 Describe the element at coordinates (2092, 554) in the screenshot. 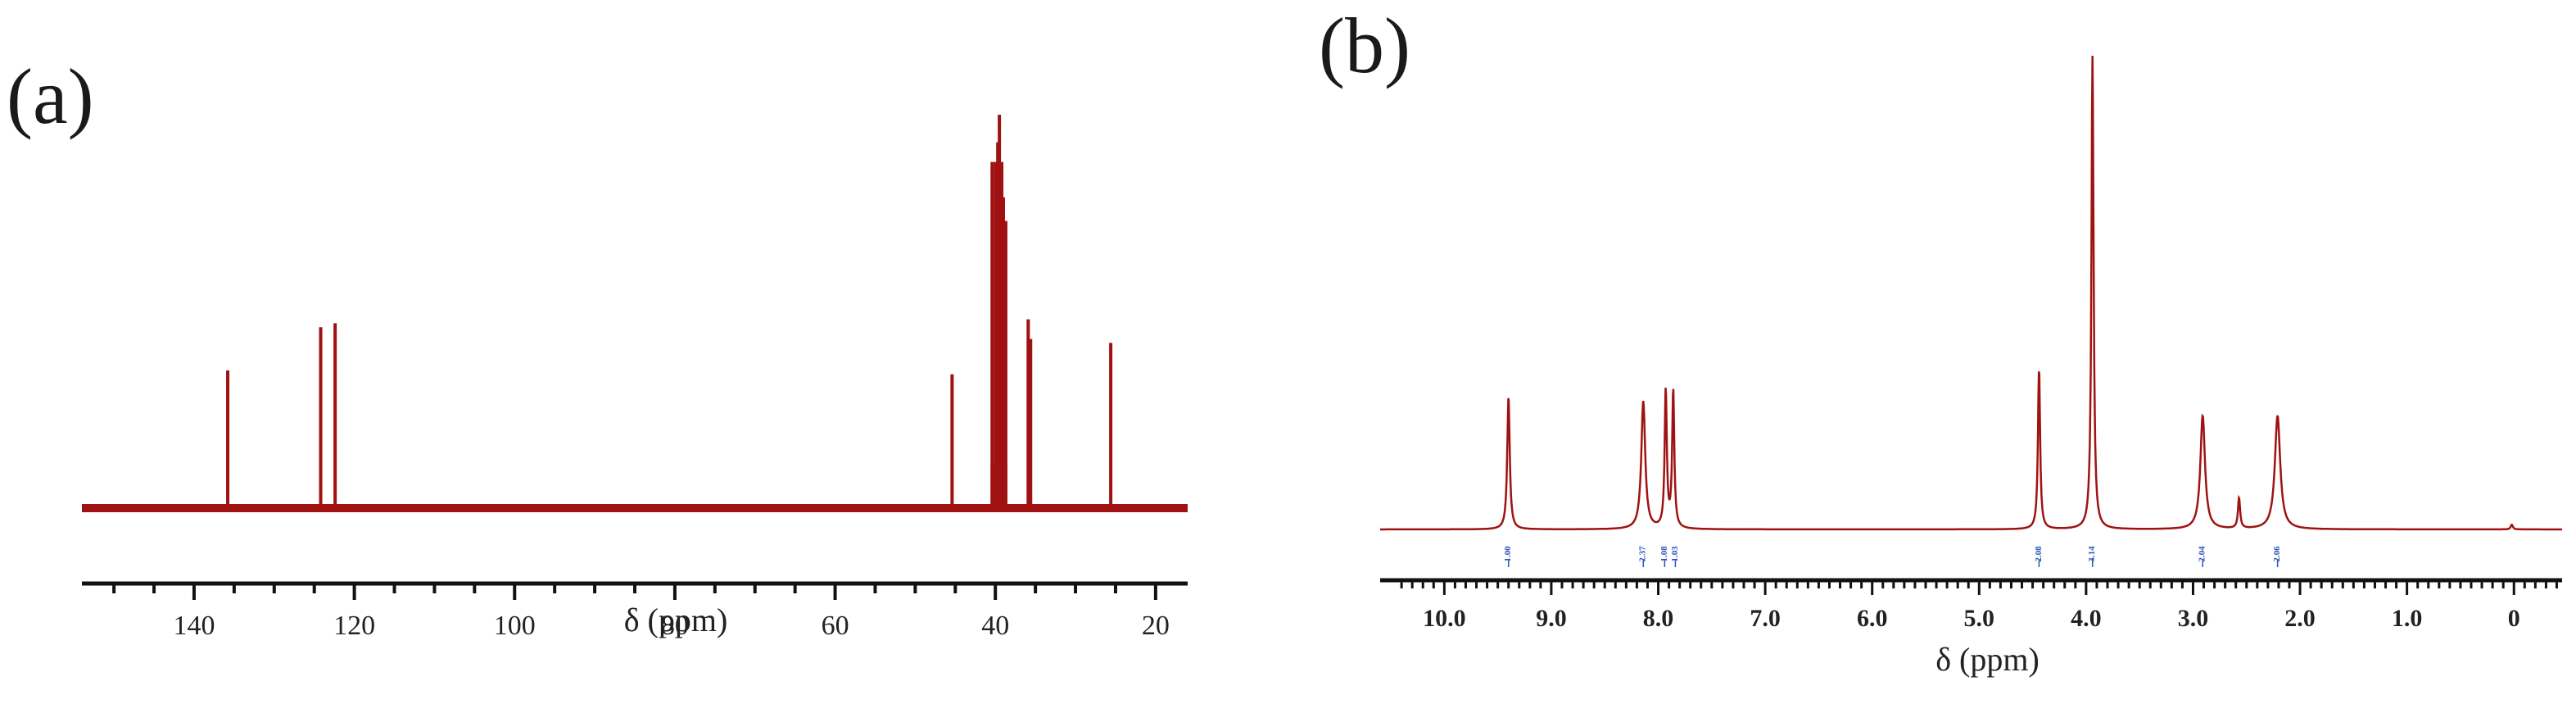

I see `integration-label: 3.14` at that location.